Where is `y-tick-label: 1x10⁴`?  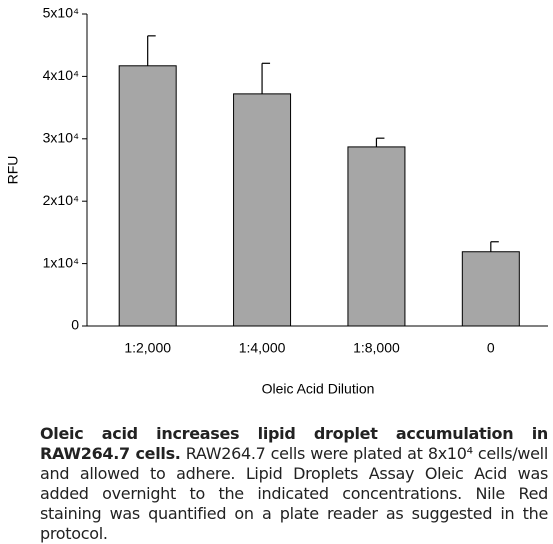 y-tick-label: 1x10⁴ is located at coordinates (61, 262).